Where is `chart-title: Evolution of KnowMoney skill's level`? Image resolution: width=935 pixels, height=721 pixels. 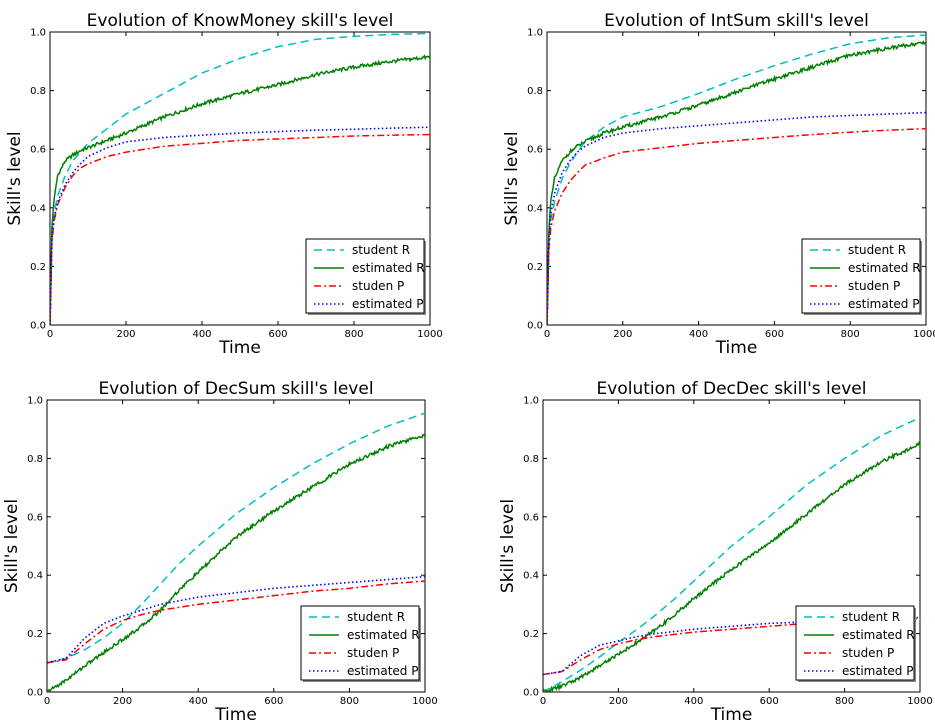
chart-title: Evolution of KnowMoney skill's level is located at coordinates (240, 21).